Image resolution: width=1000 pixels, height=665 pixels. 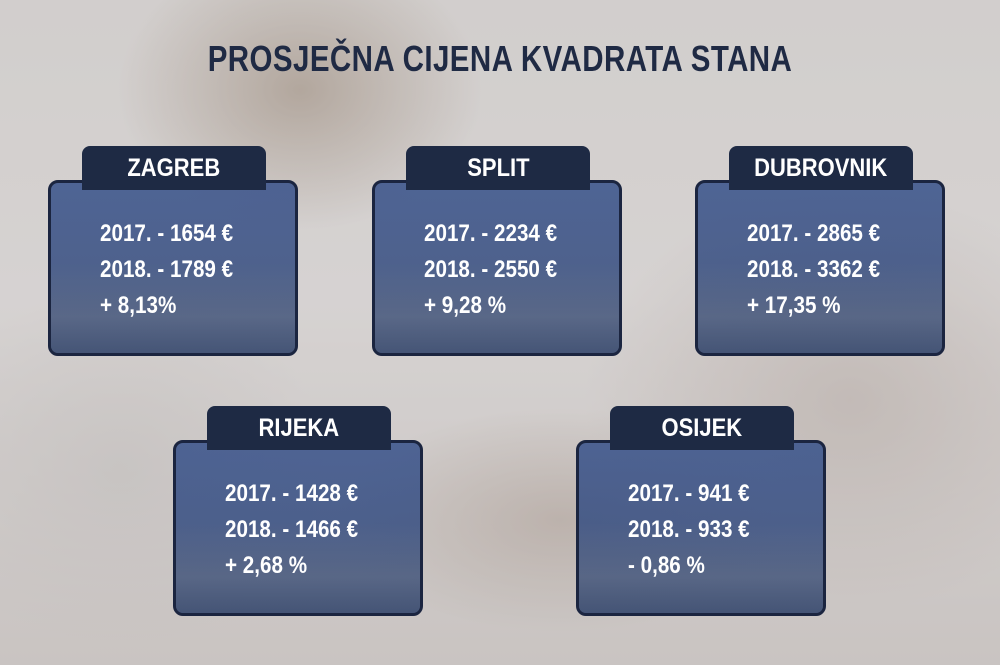 What do you see at coordinates (689, 529) in the screenshot?
I see `price-2018: 2018. - 933 €` at bounding box center [689, 529].